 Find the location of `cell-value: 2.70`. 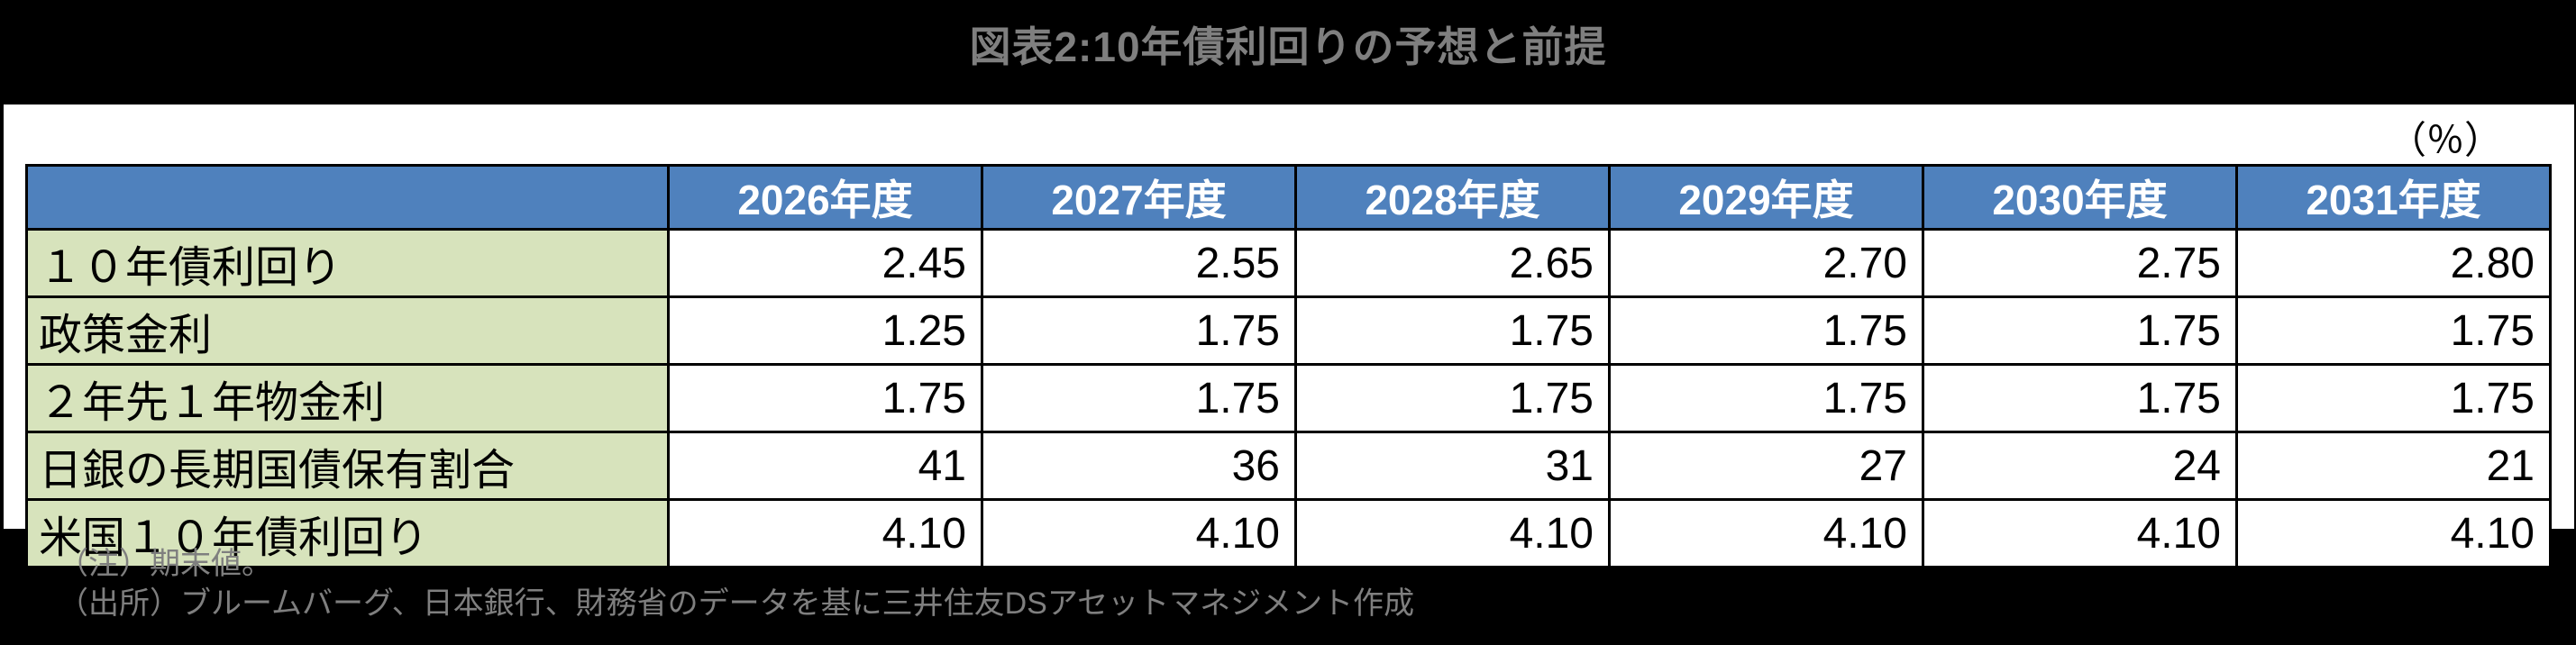

cell-value: 2.70 is located at coordinates (1766, 263).